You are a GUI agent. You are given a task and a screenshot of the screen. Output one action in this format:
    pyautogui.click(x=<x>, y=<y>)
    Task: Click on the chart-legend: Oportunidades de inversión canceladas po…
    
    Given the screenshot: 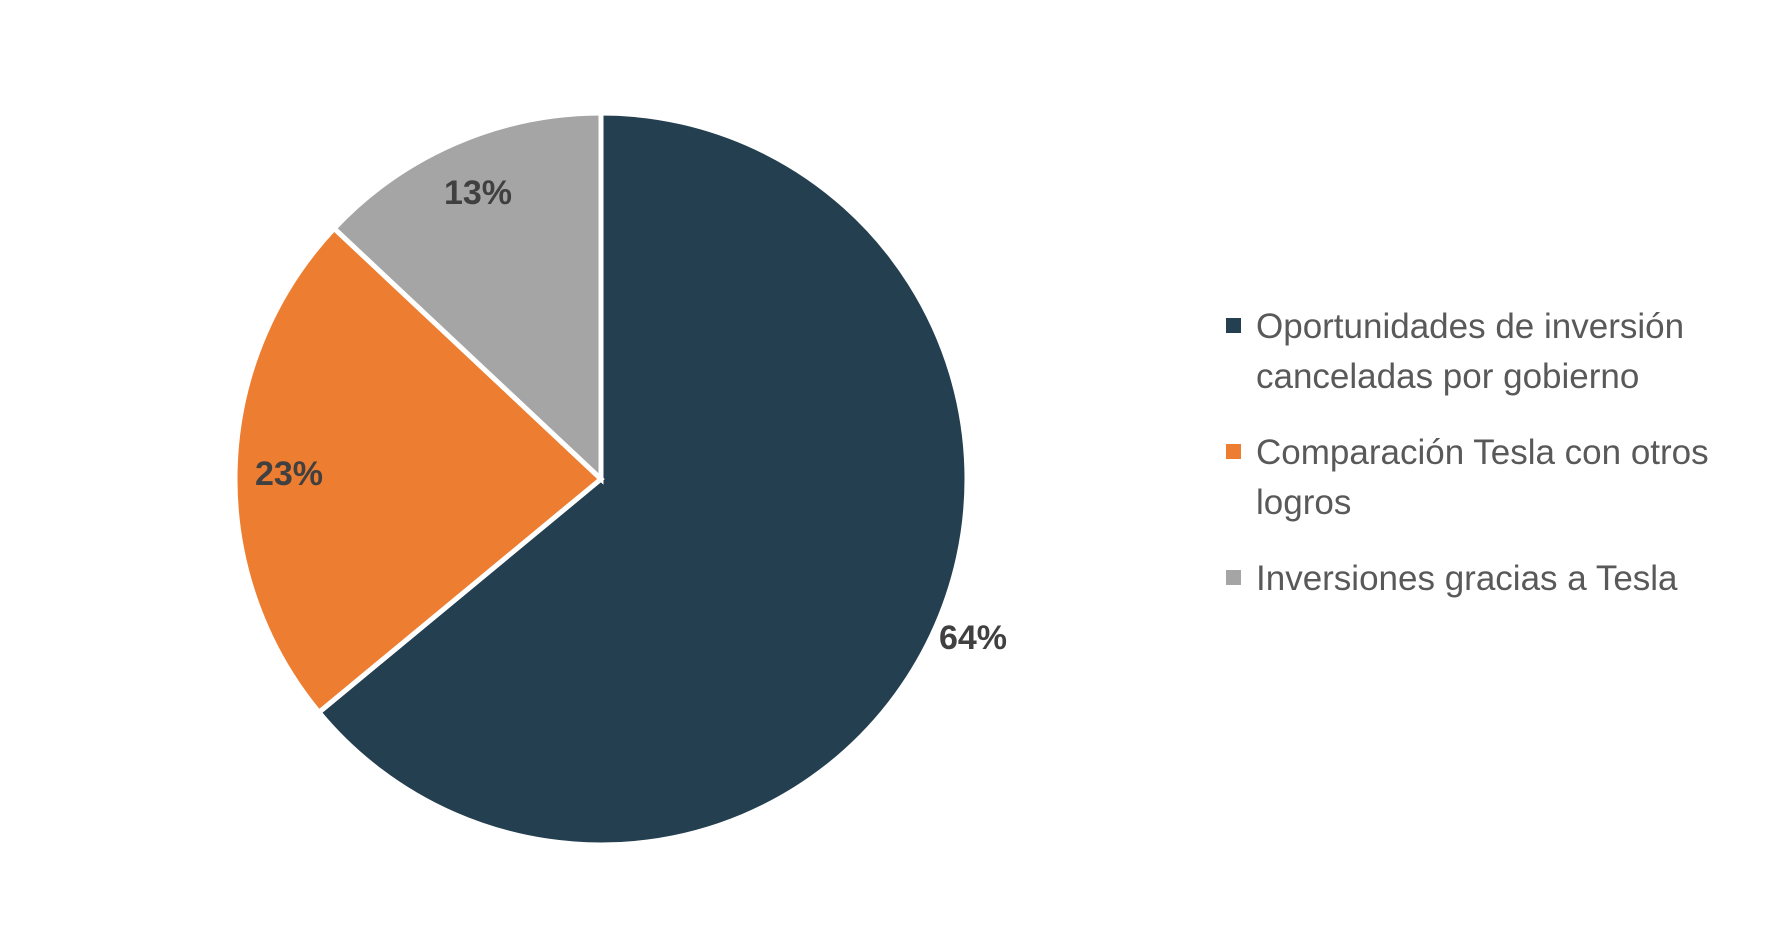 What is the action you would take?
    pyautogui.click(x=1496, y=466)
    